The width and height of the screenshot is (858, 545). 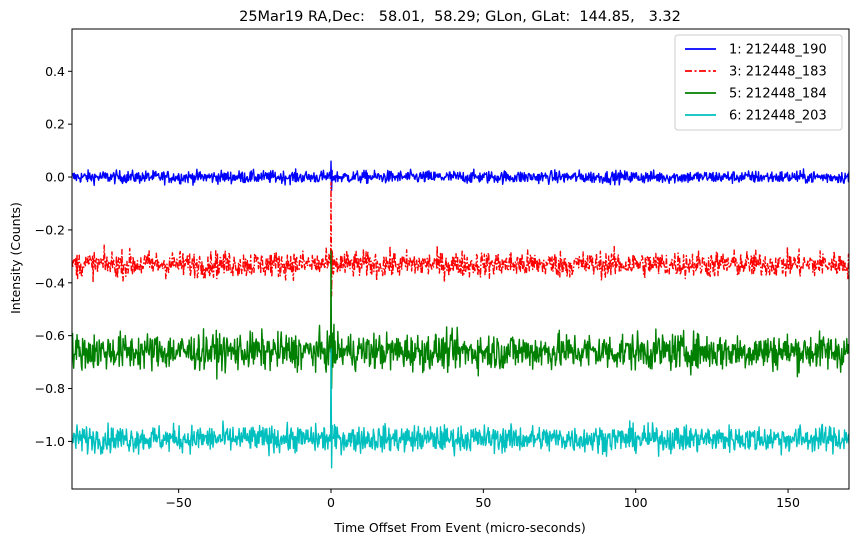 I want to click on x-tick-label: 0, so click(x=331, y=502).